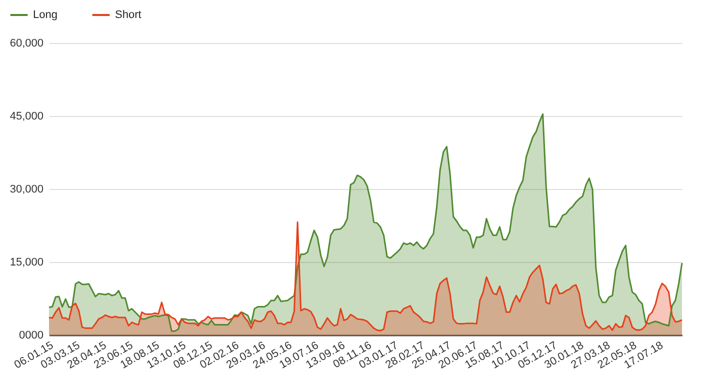 The height and width of the screenshot is (384, 702). I want to click on y-tick-label: 0000, so click(31, 336).